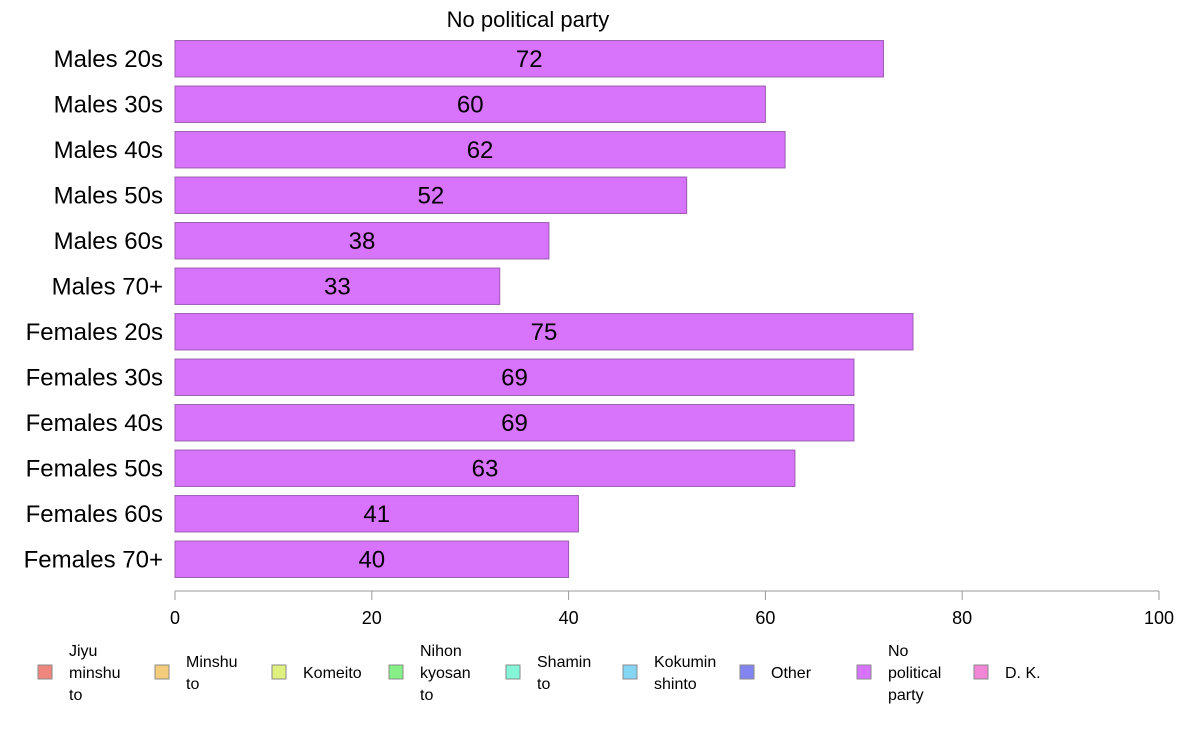 The image size is (1188, 736). I want to click on x-tick-label: 20, so click(372, 618).